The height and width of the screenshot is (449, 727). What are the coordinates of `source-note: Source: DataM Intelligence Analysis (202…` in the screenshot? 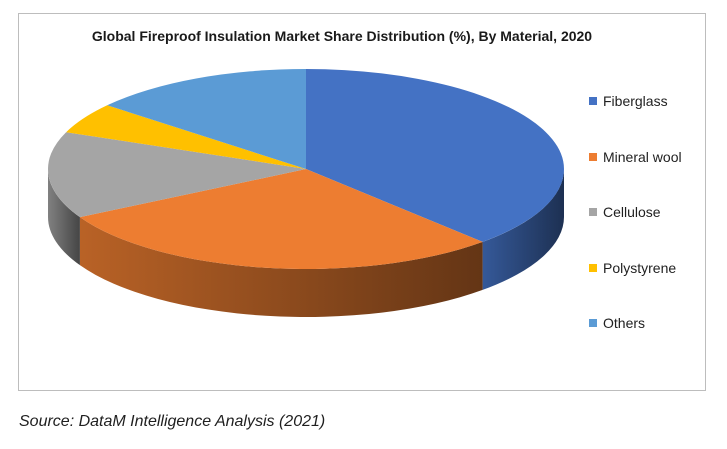 It's located at (172, 421).